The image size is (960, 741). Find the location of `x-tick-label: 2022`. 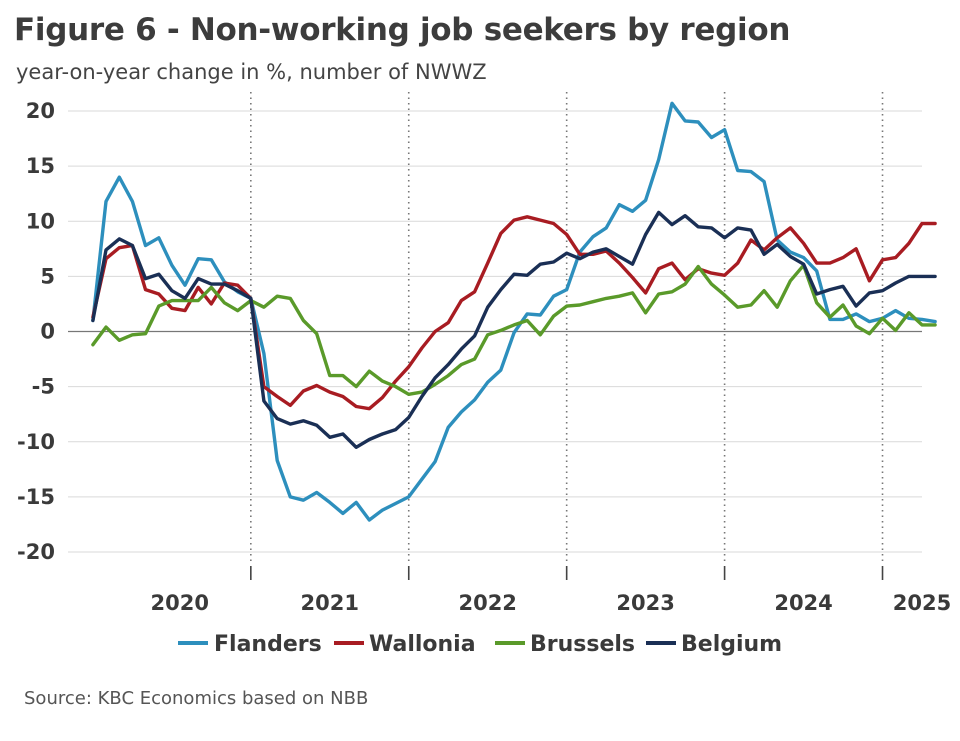

x-tick-label: 2022 is located at coordinates (487, 603).